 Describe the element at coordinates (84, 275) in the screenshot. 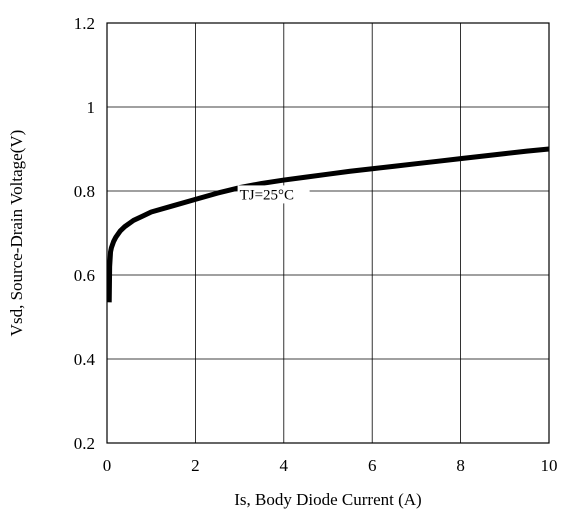

I see `y-tick-label: 0.6` at that location.